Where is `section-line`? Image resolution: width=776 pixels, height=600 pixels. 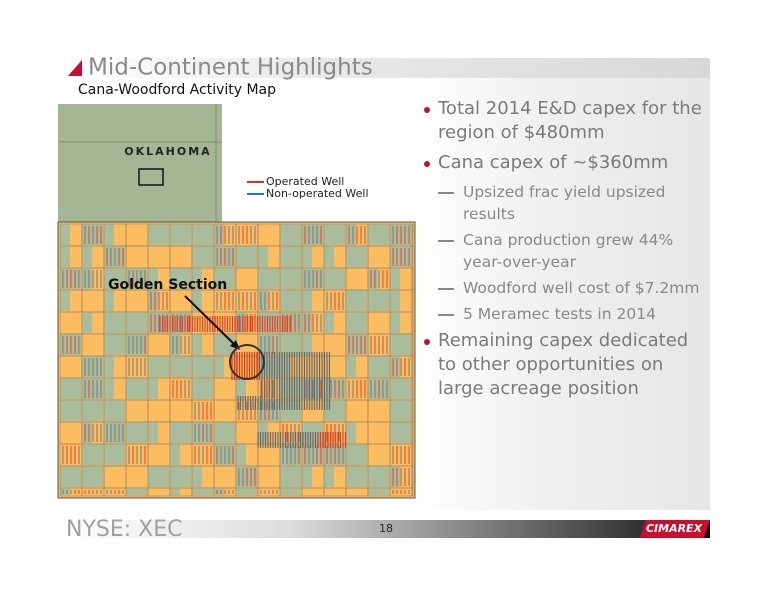
section-line is located at coordinates (412, 492).